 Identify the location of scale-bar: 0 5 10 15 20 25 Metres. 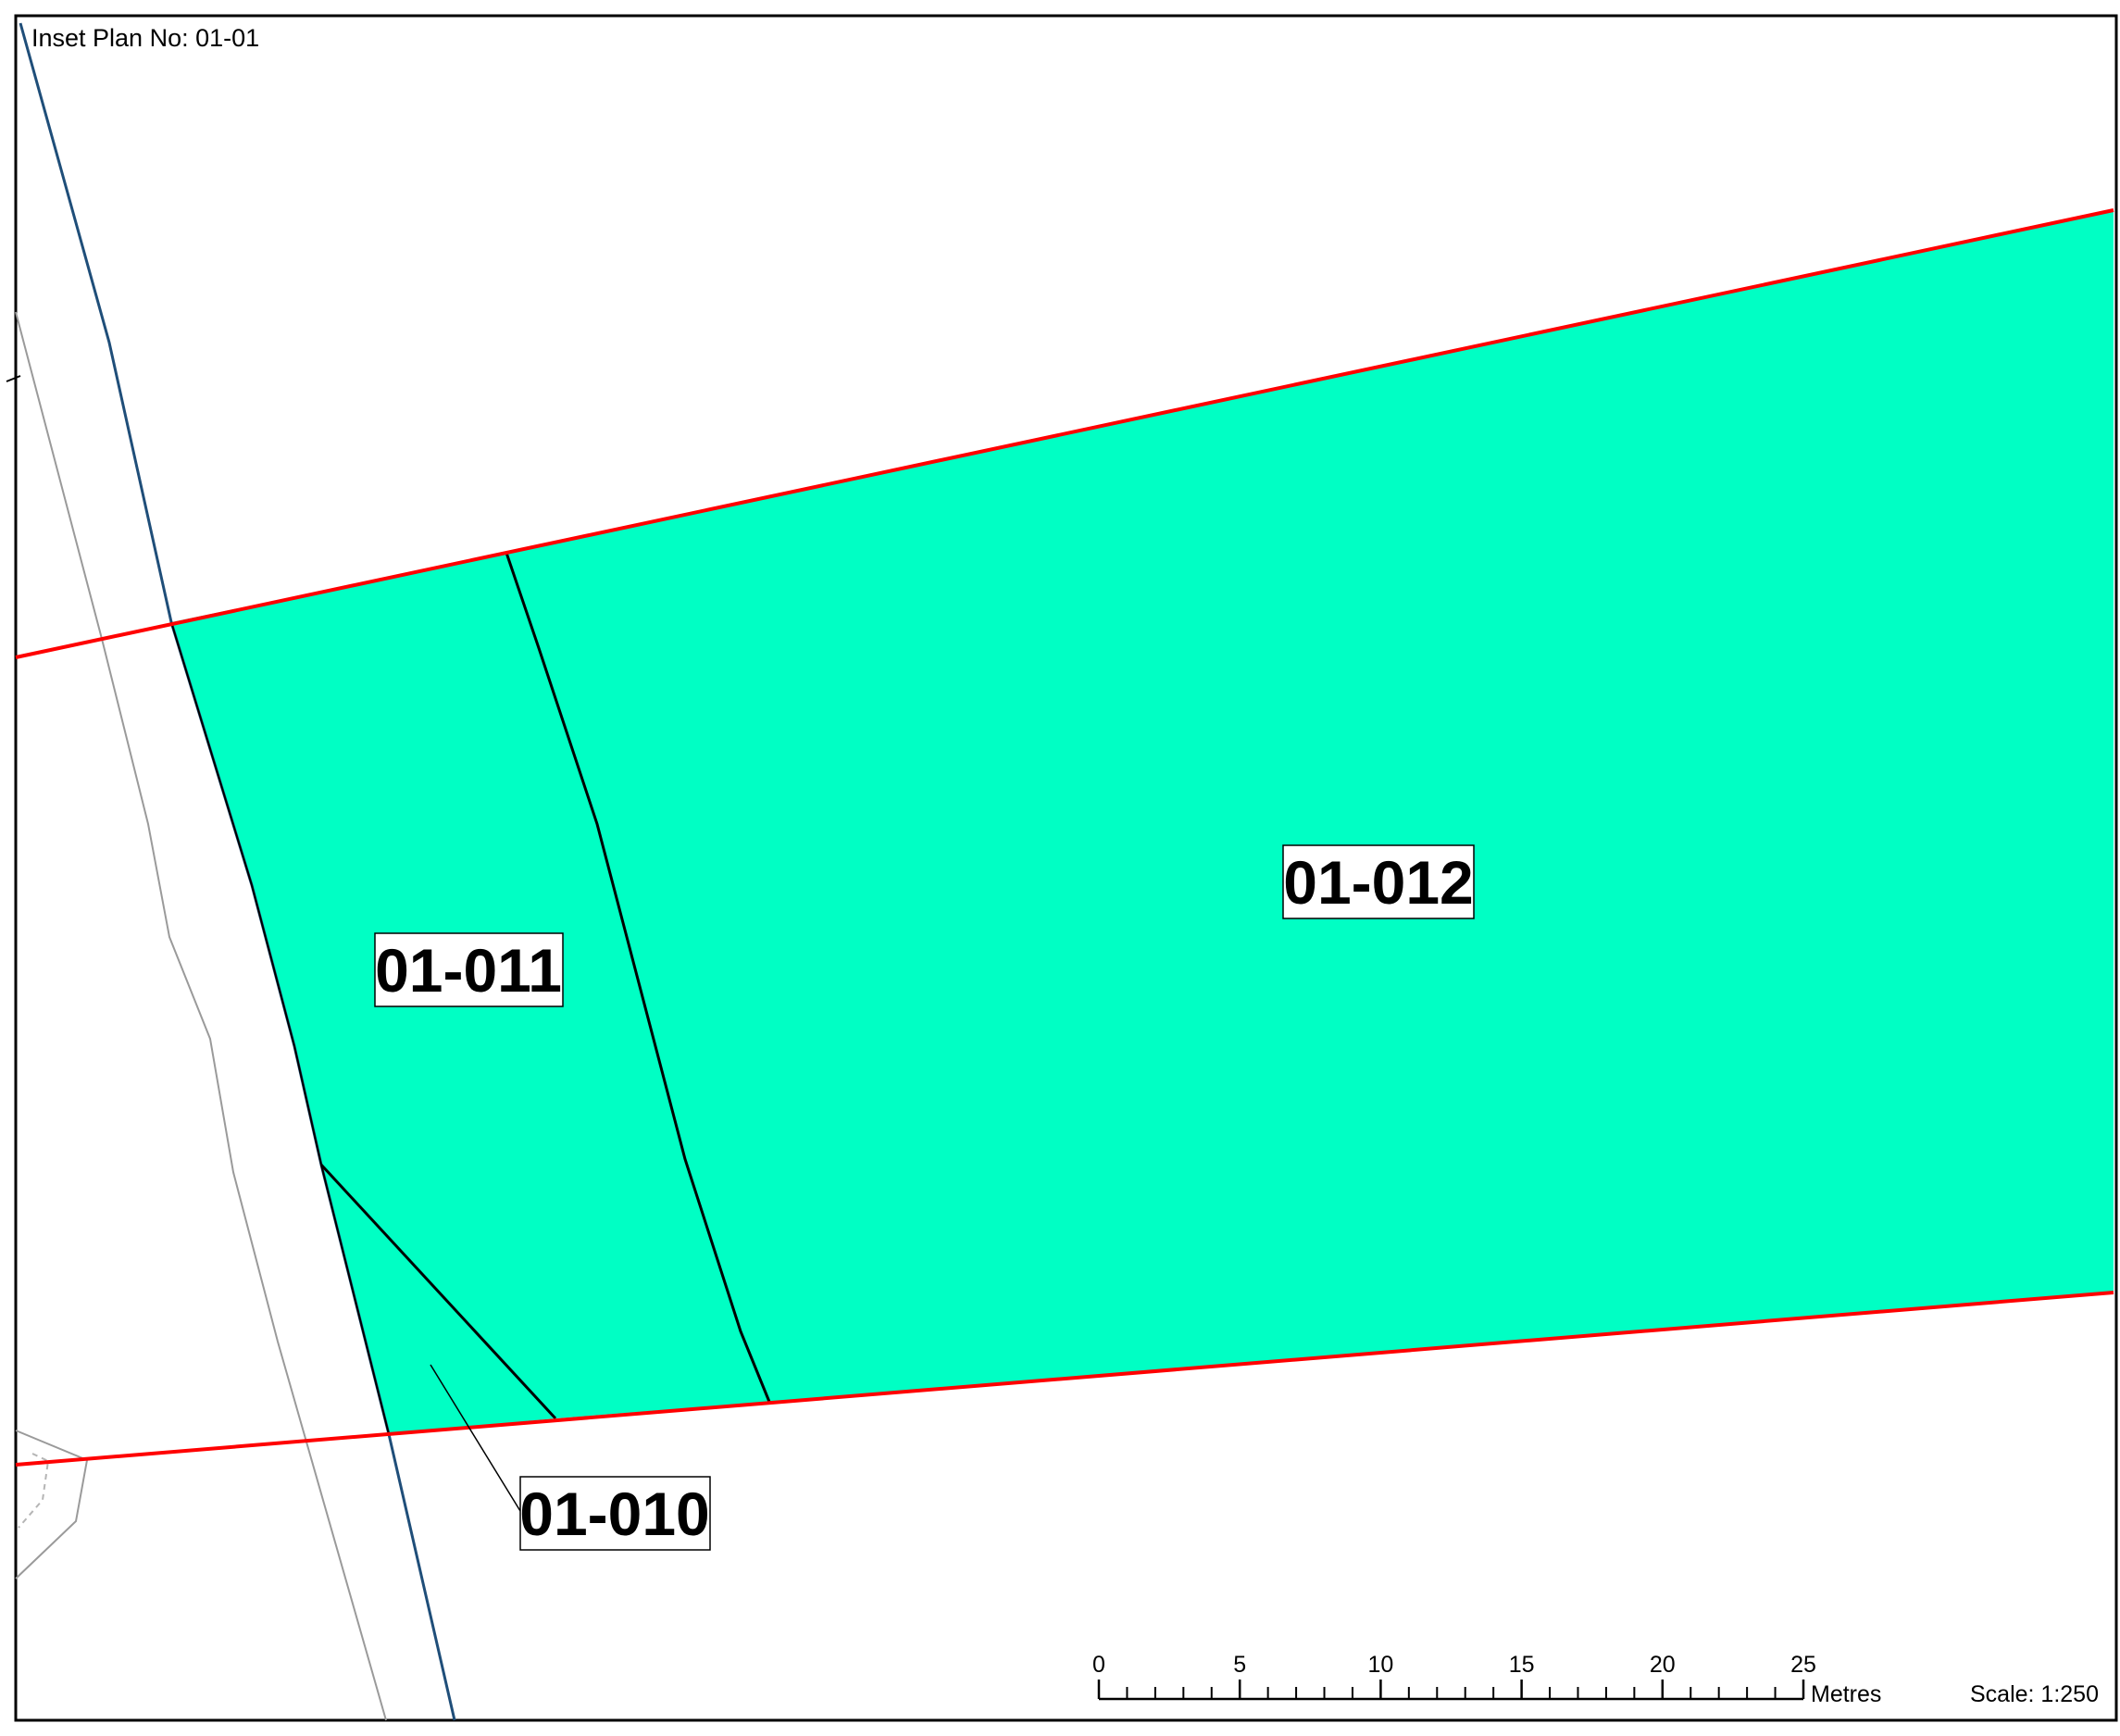
(1486, 1679).